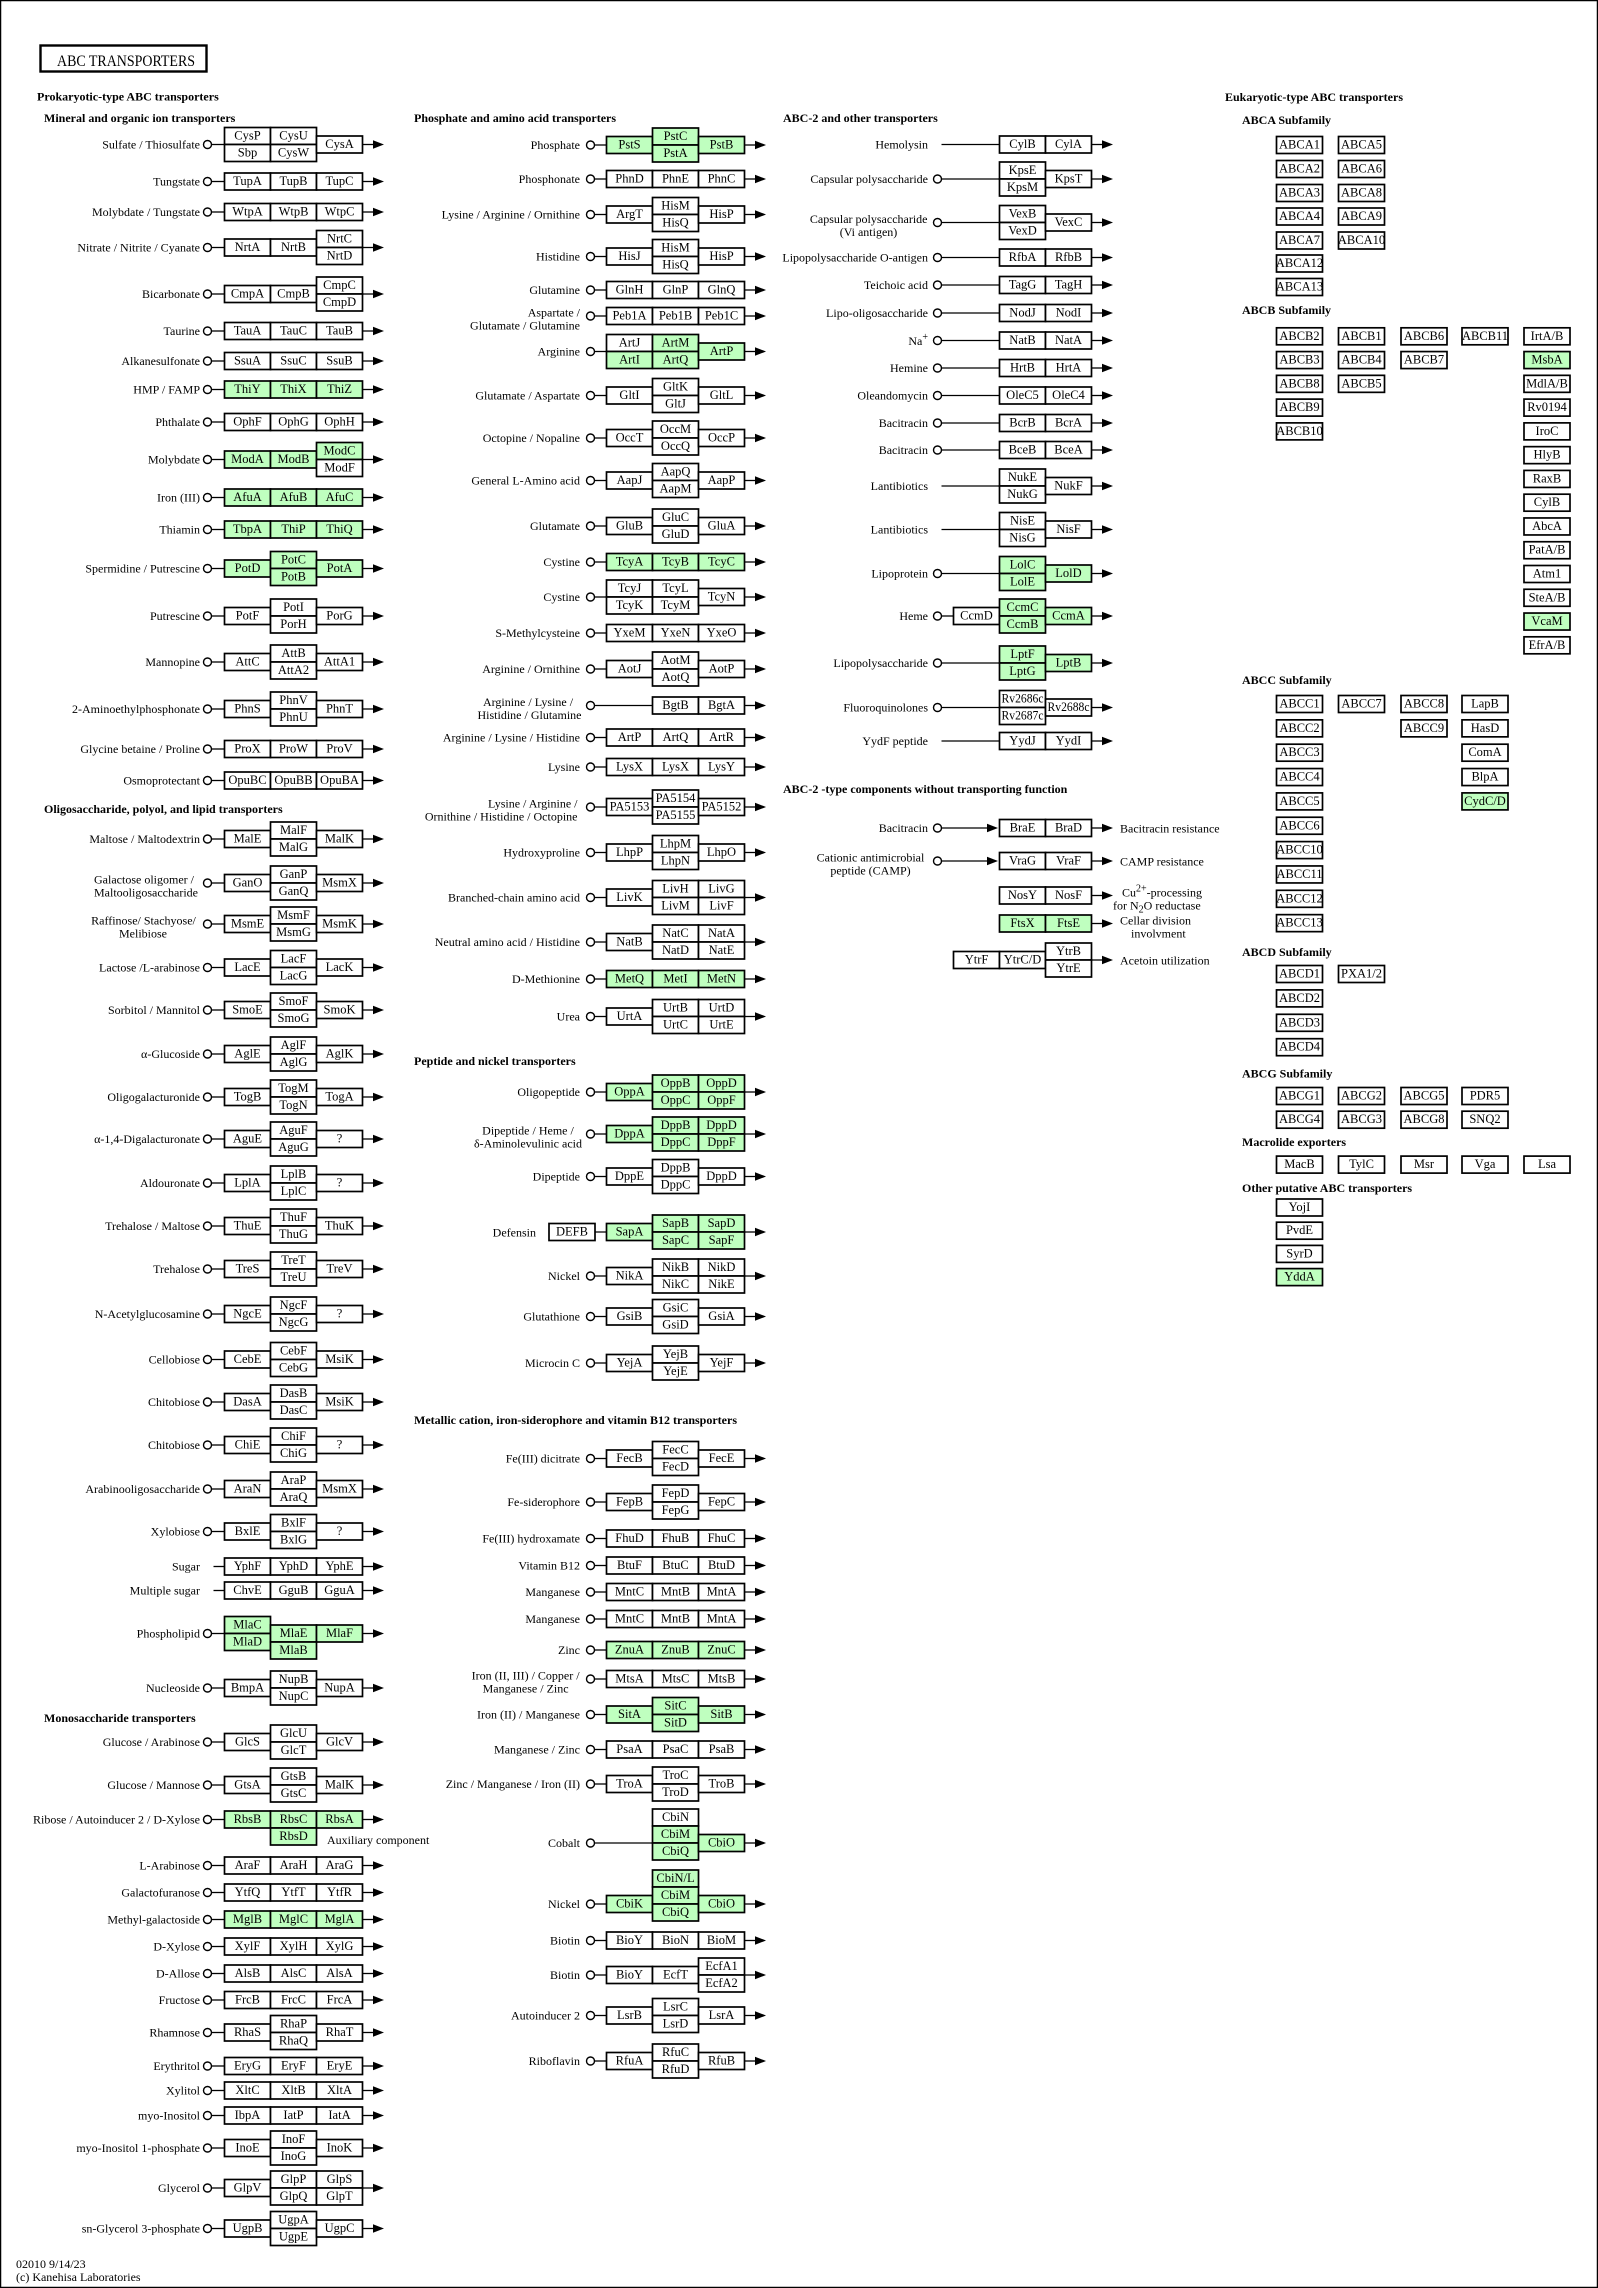 This screenshot has width=1598, height=2288. I want to click on svg-text: BioM, so click(721, 1940).